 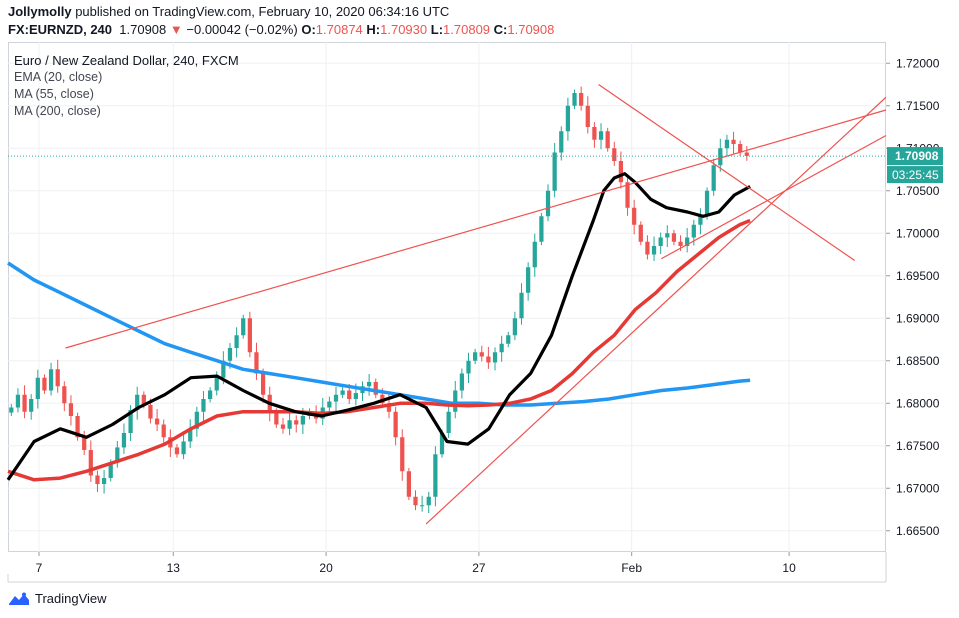 I want to click on tradingview-brand: TradingView, so click(x=57, y=598).